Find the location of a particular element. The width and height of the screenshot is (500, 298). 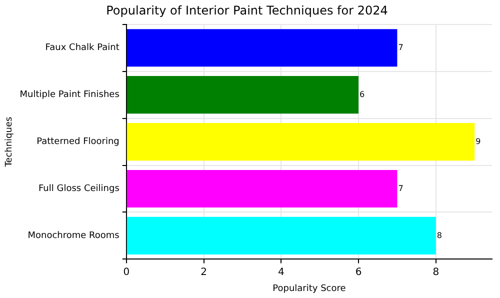

data-label: 6 is located at coordinates (362, 94).